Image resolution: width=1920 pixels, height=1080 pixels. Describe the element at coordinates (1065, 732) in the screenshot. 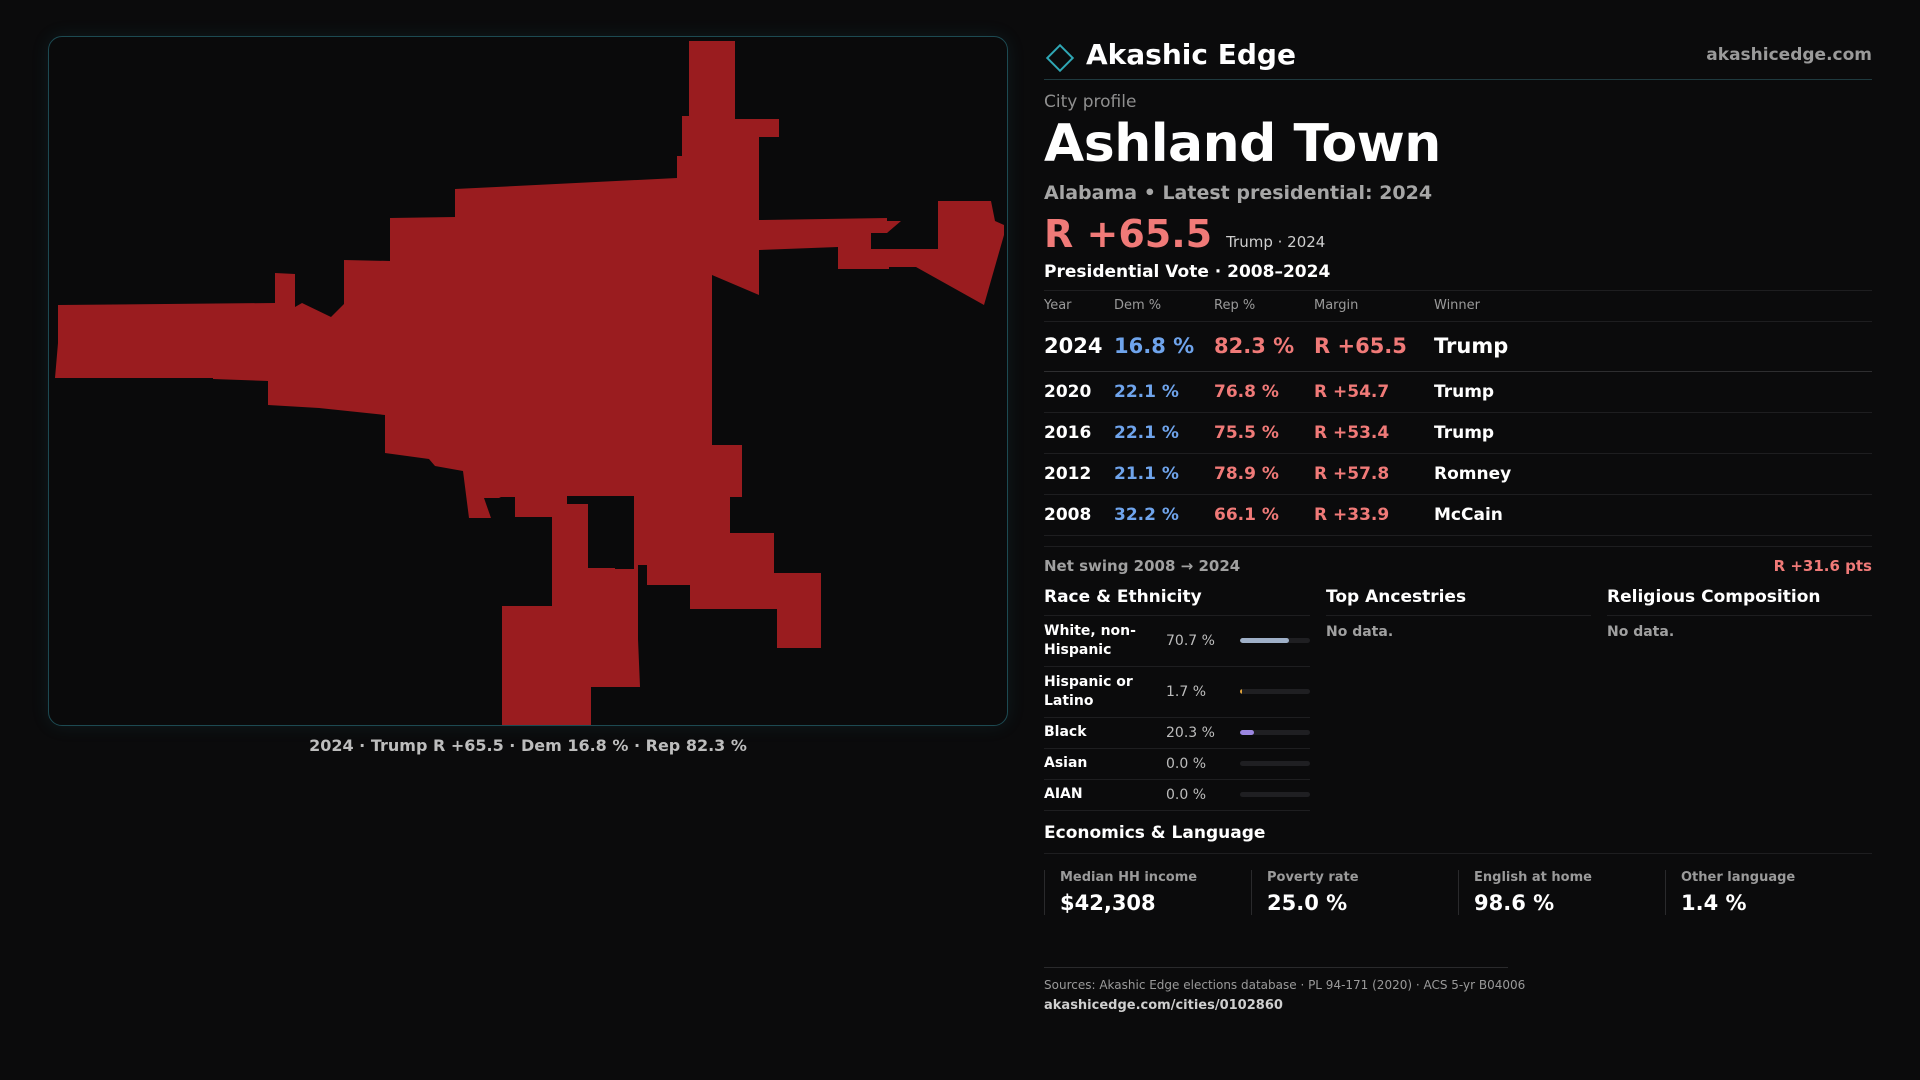

I see `race-label: Black` at that location.